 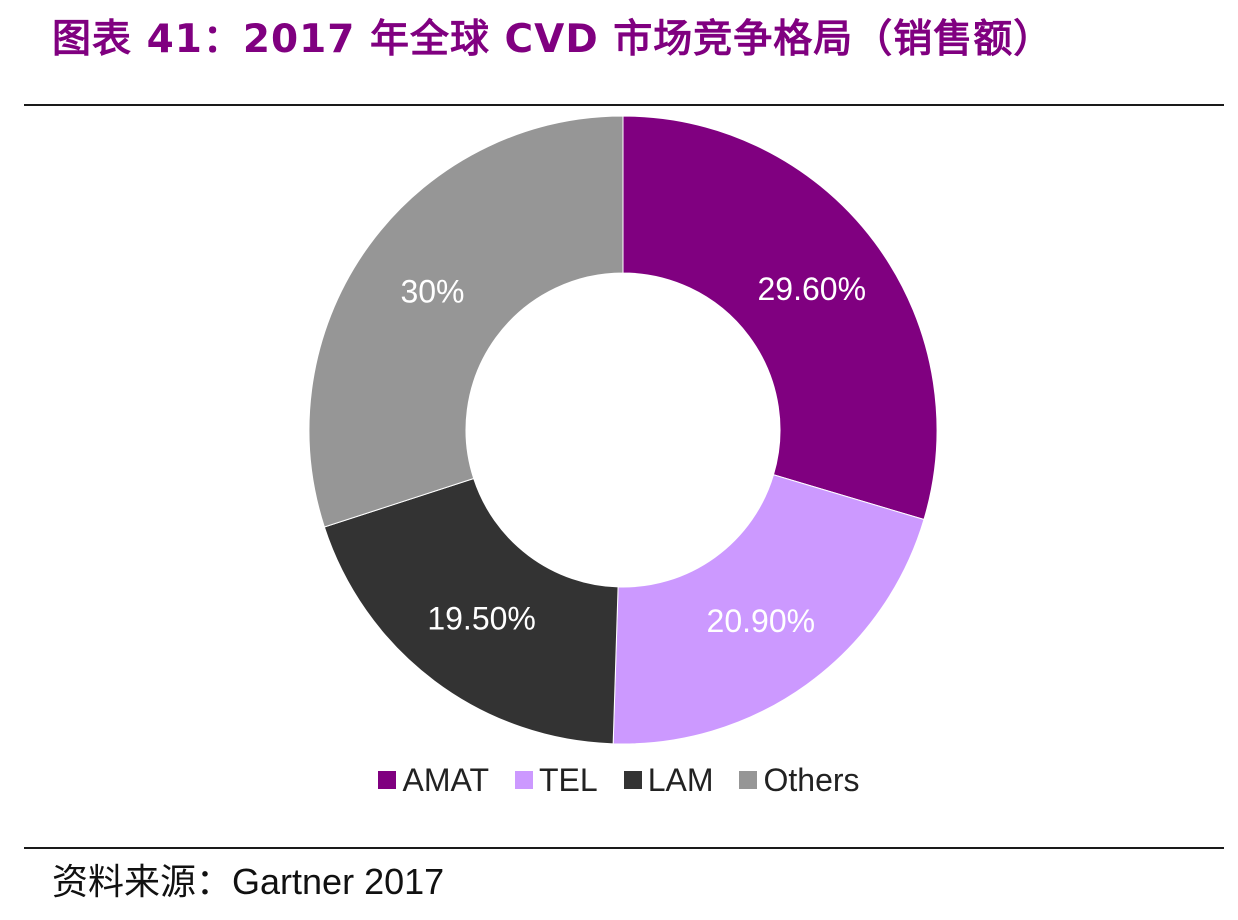 I want to click on source-note: 资料来源：Gartner 2017, so click(x=248, y=882).